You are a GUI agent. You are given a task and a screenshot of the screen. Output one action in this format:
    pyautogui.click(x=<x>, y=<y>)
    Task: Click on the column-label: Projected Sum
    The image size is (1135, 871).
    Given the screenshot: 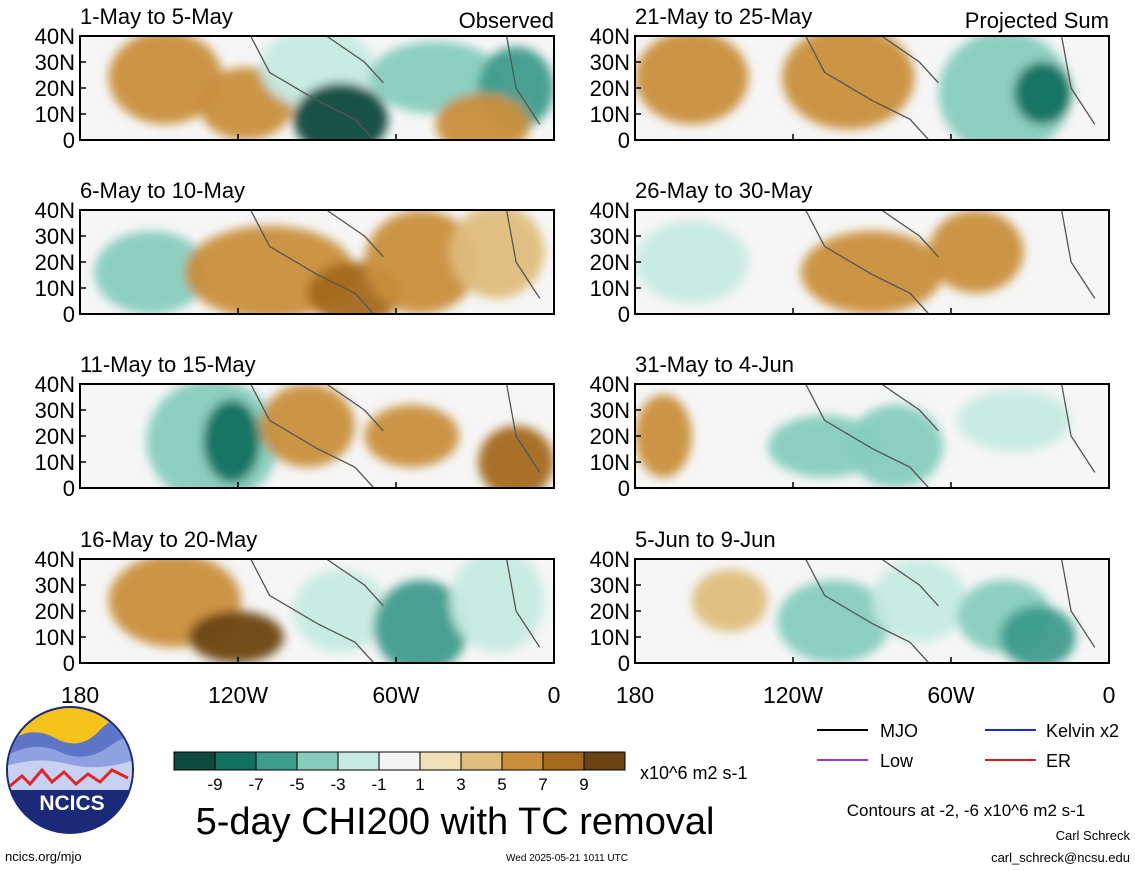 What is the action you would take?
    pyautogui.click(x=1037, y=20)
    